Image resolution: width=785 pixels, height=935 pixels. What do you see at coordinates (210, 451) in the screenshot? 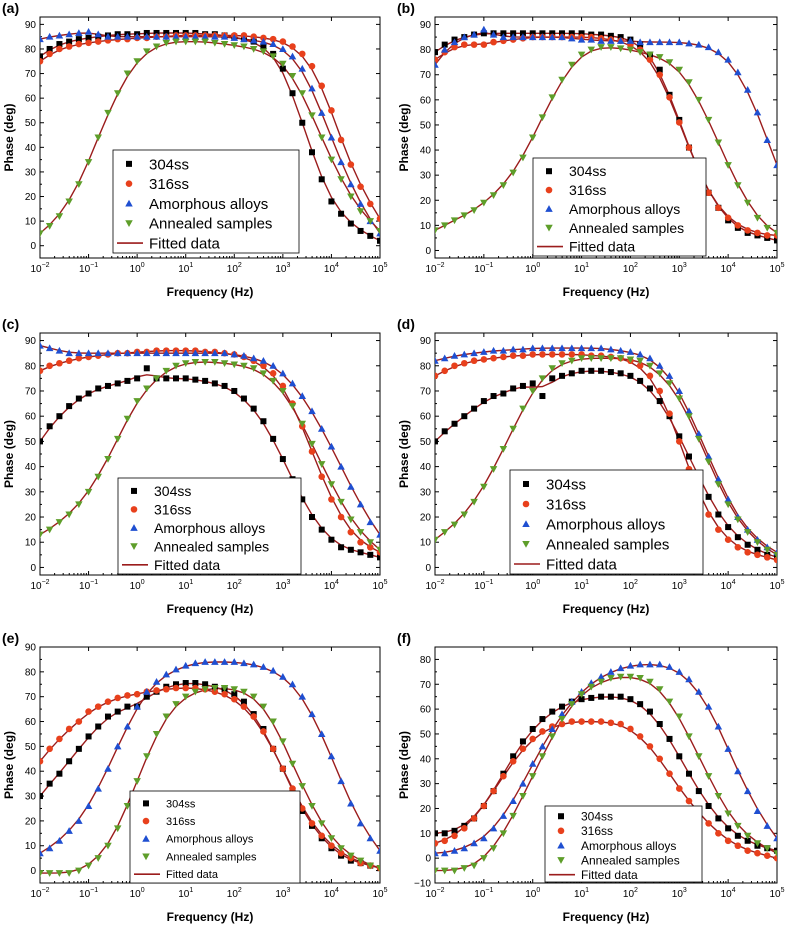
I see `plot-area` at bounding box center [210, 451].